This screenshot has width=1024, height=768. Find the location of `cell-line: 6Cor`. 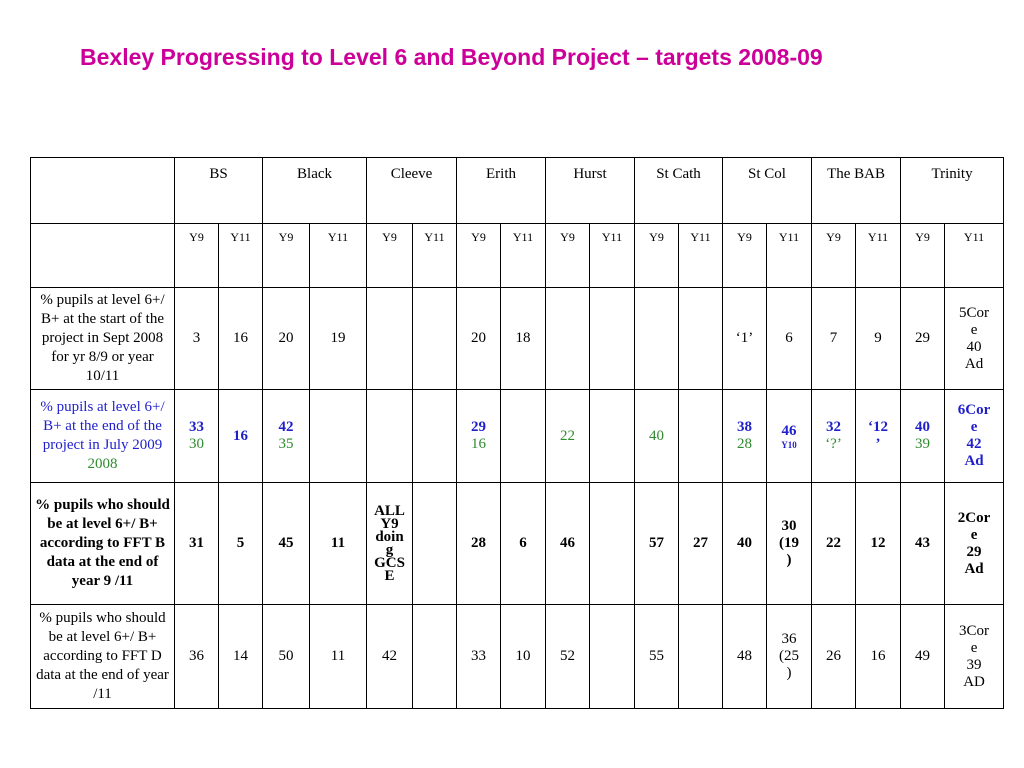

cell-line: 6Cor is located at coordinates (974, 410).